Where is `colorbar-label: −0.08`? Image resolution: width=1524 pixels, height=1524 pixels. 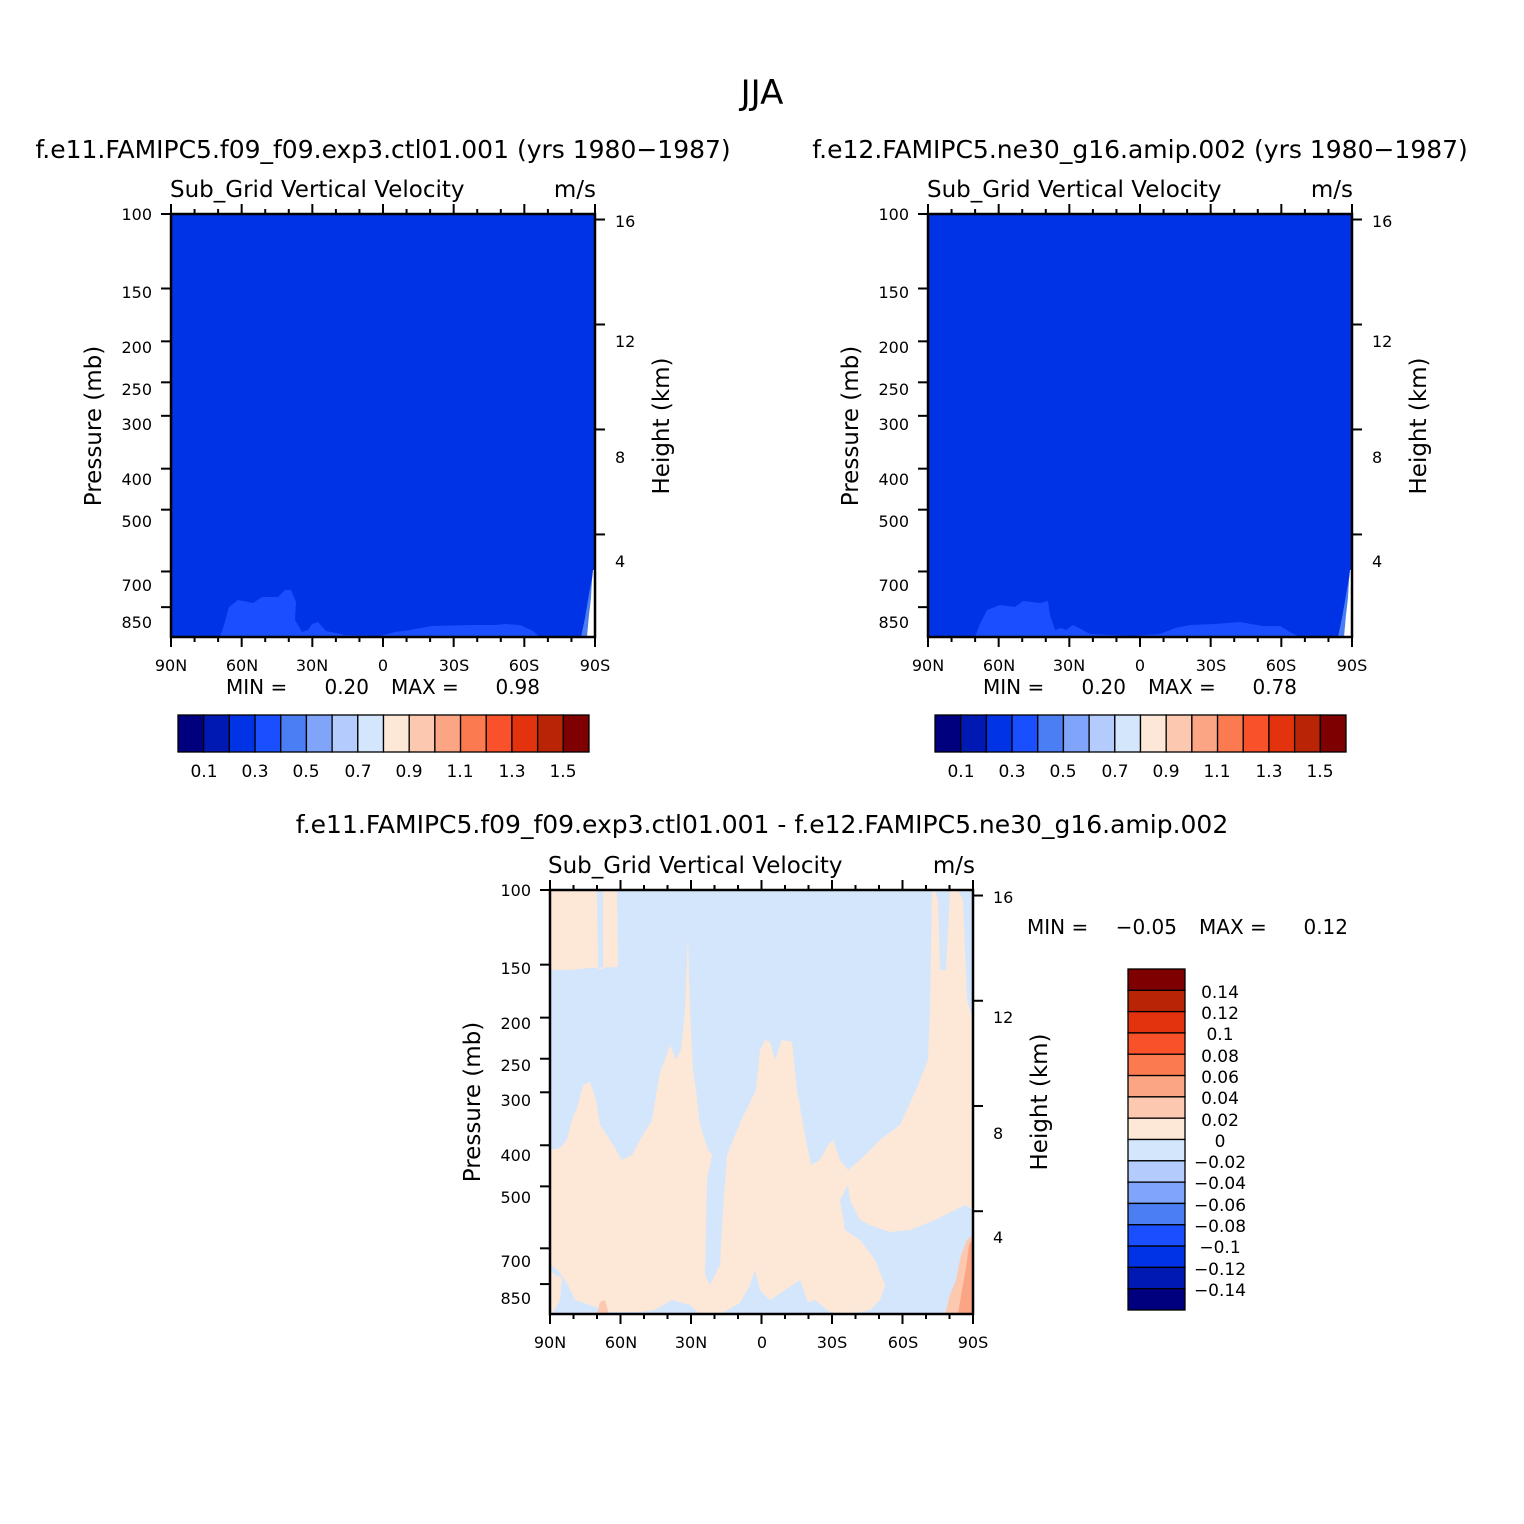
colorbar-label: −0.08 is located at coordinates (1220, 1227).